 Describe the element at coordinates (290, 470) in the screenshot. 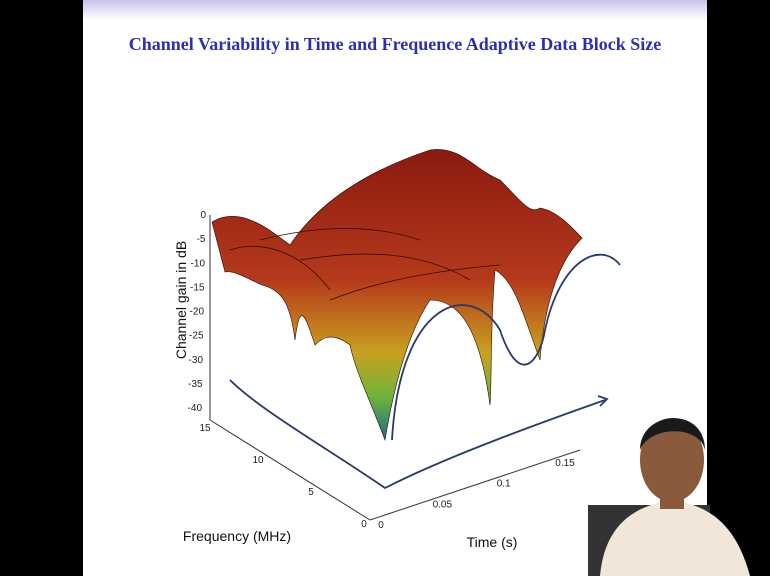

I see `frequency-axis` at that location.